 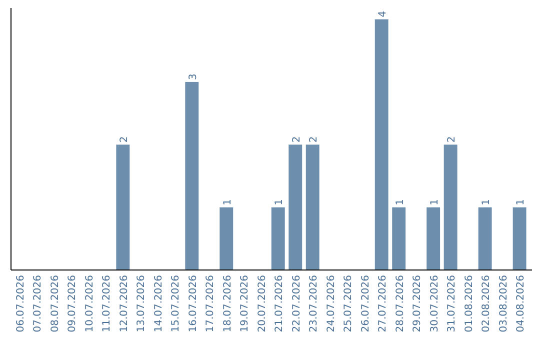 I want to click on x-tick-label: 27.07.2026, so click(x=383, y=303).